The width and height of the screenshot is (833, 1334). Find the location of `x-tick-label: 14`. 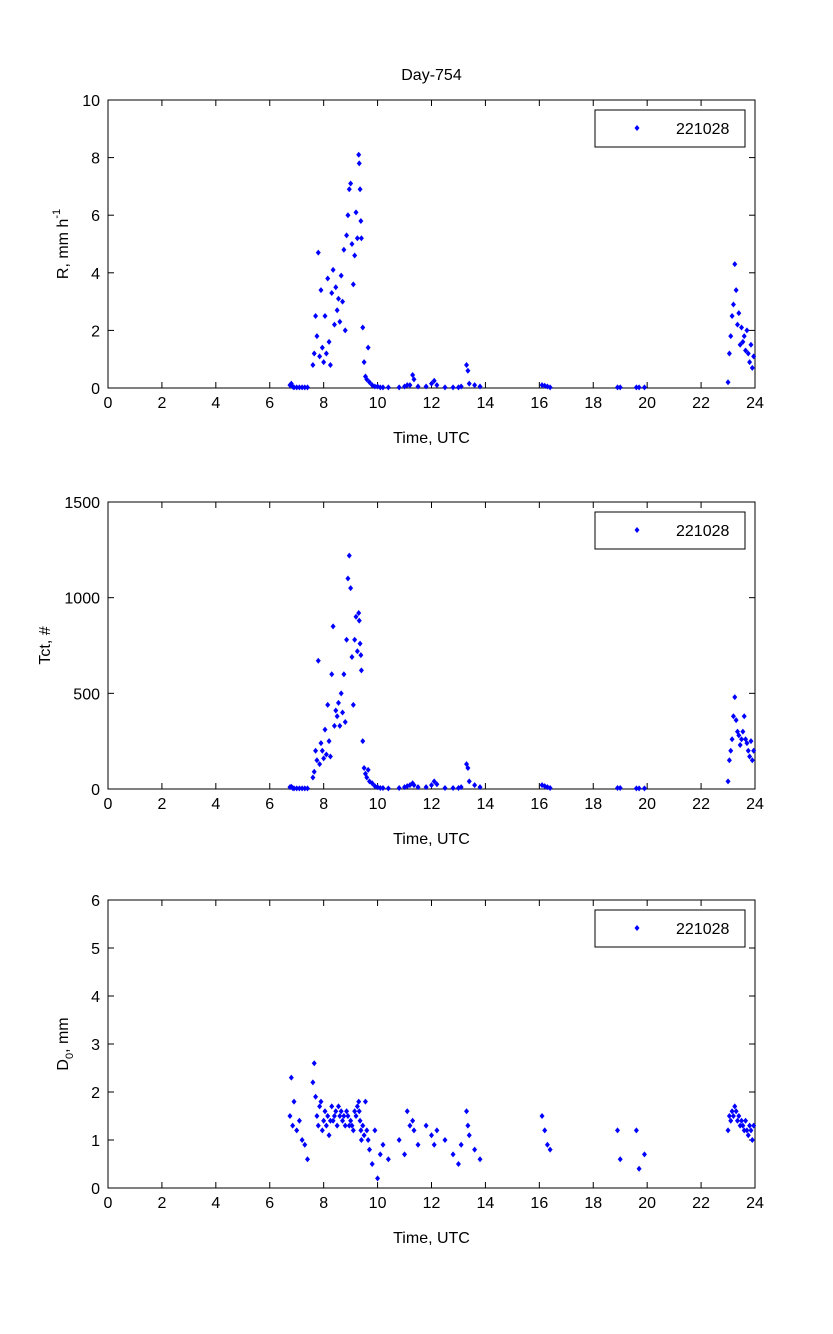

x-tick-label: 14 is located at coordinates (486, 1203).